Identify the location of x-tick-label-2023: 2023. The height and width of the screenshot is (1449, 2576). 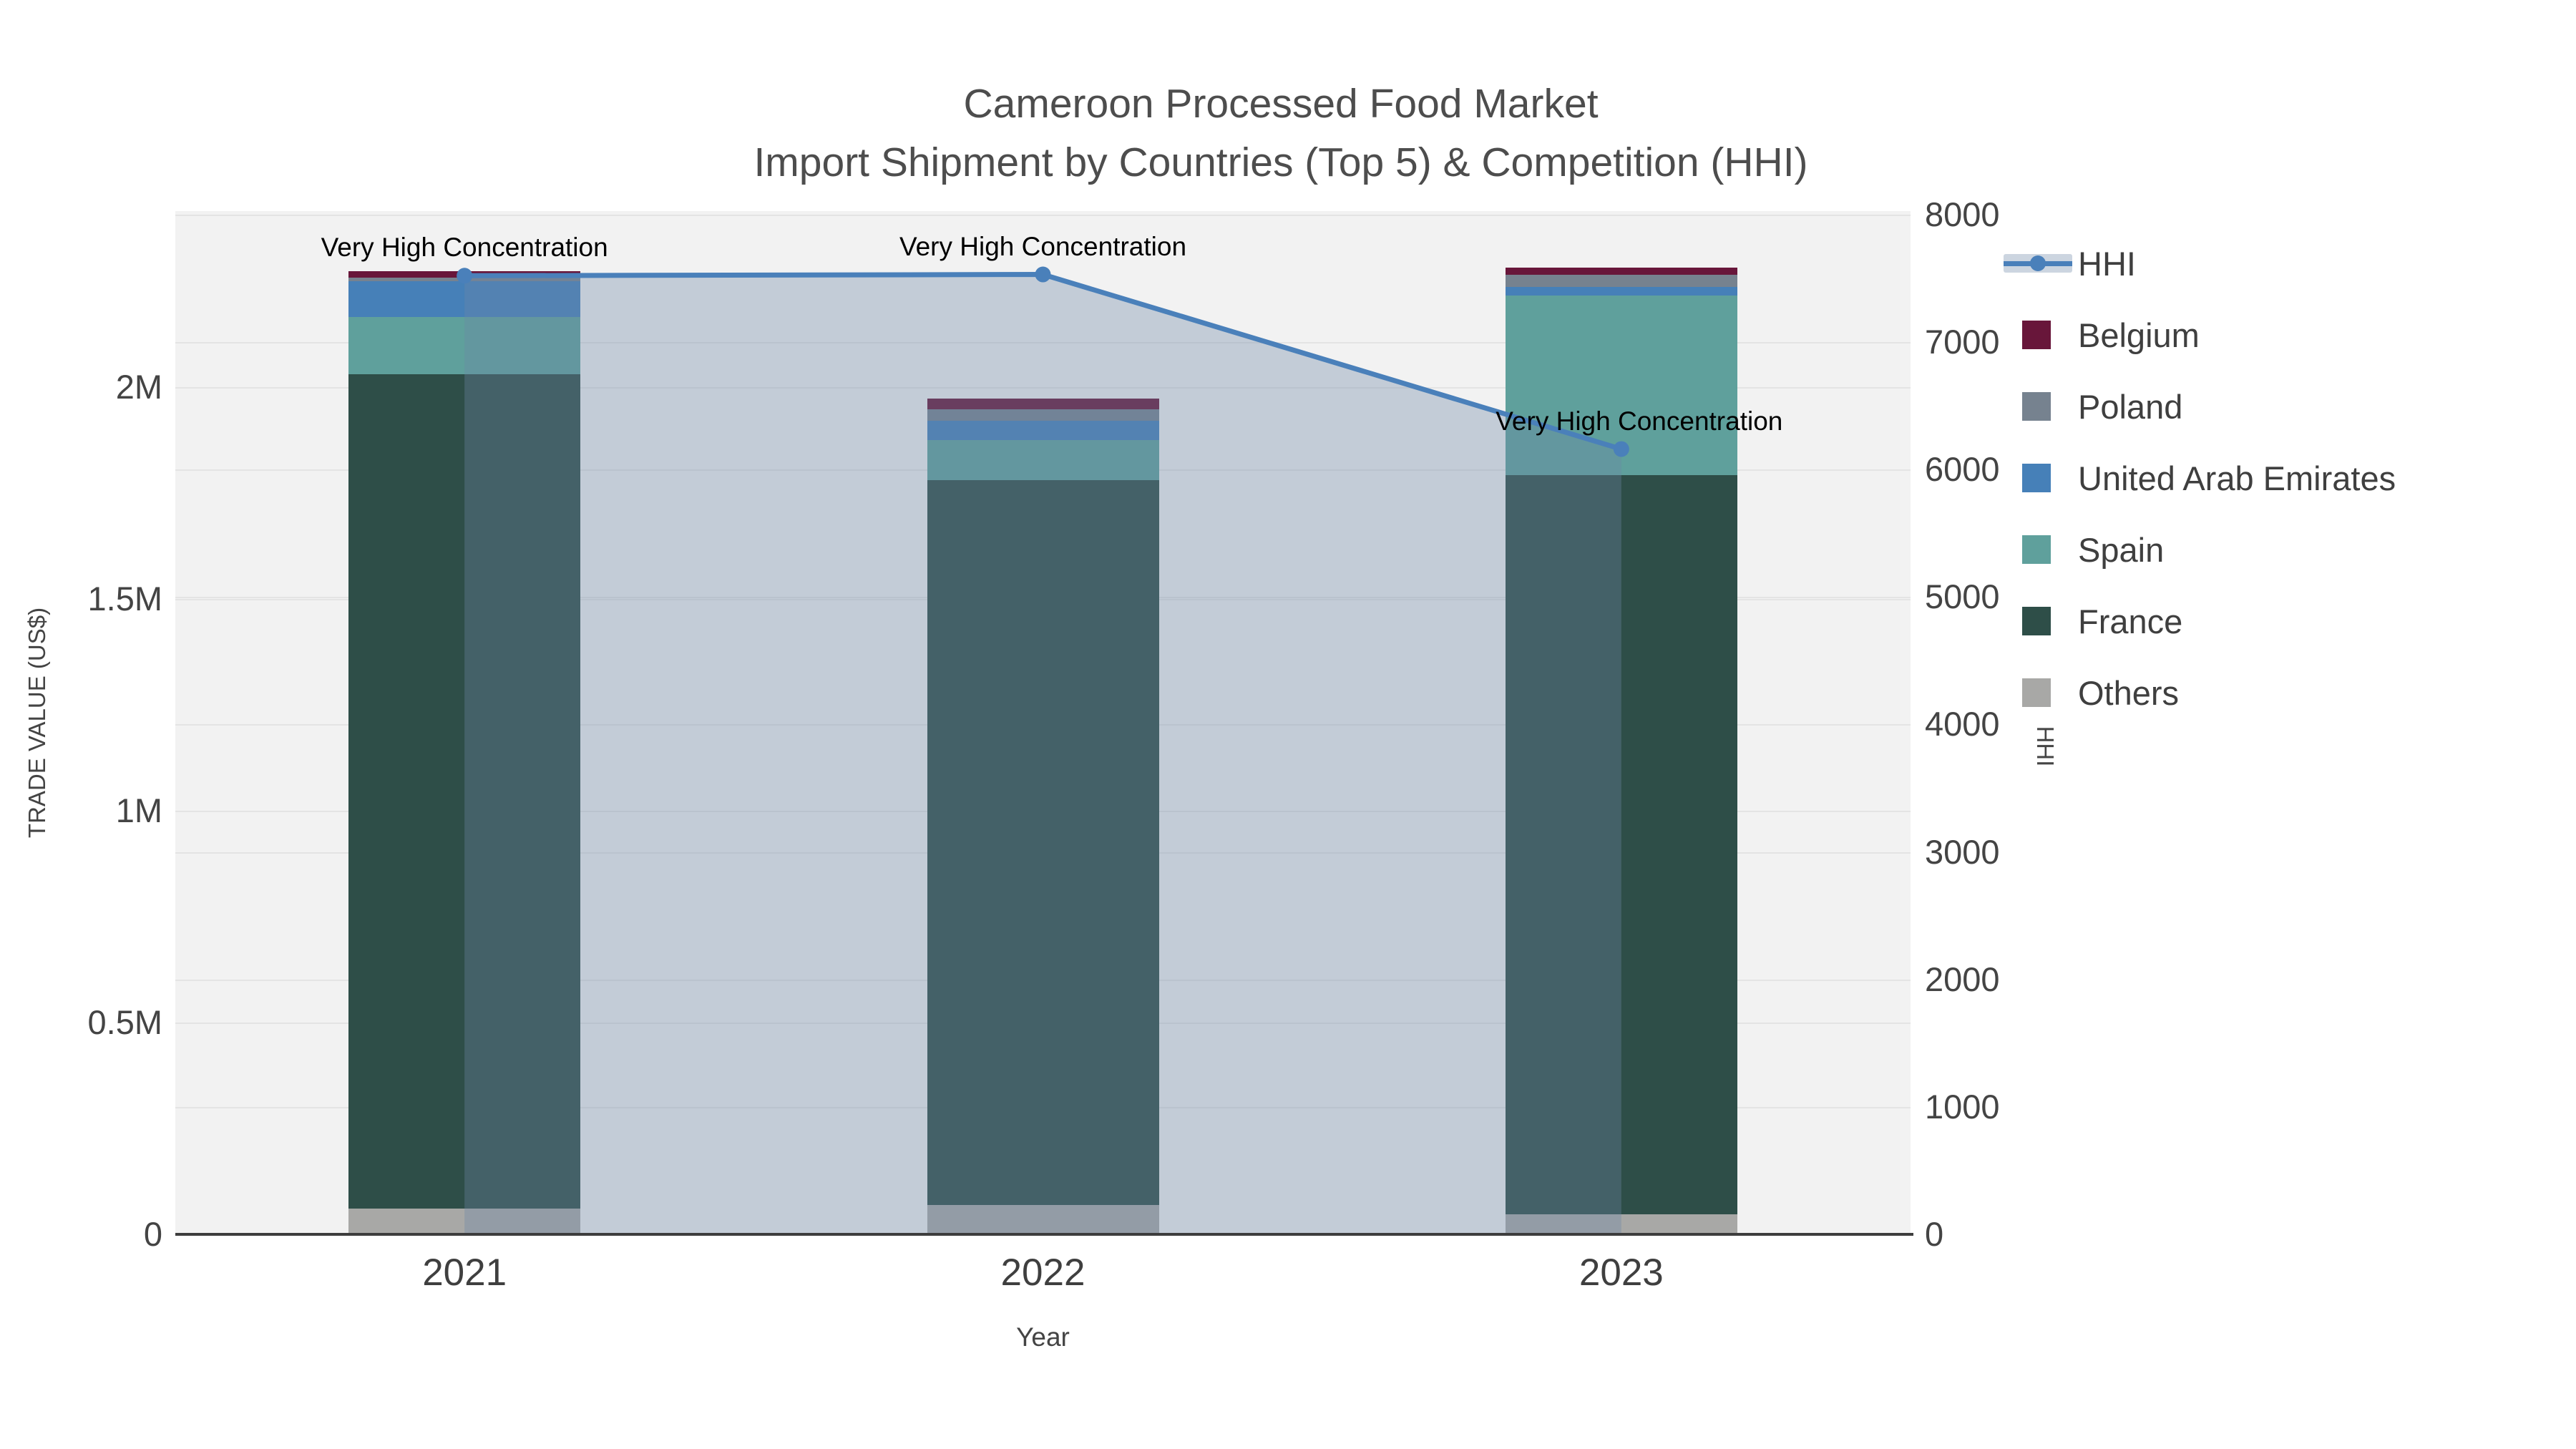
(1621, 1273).